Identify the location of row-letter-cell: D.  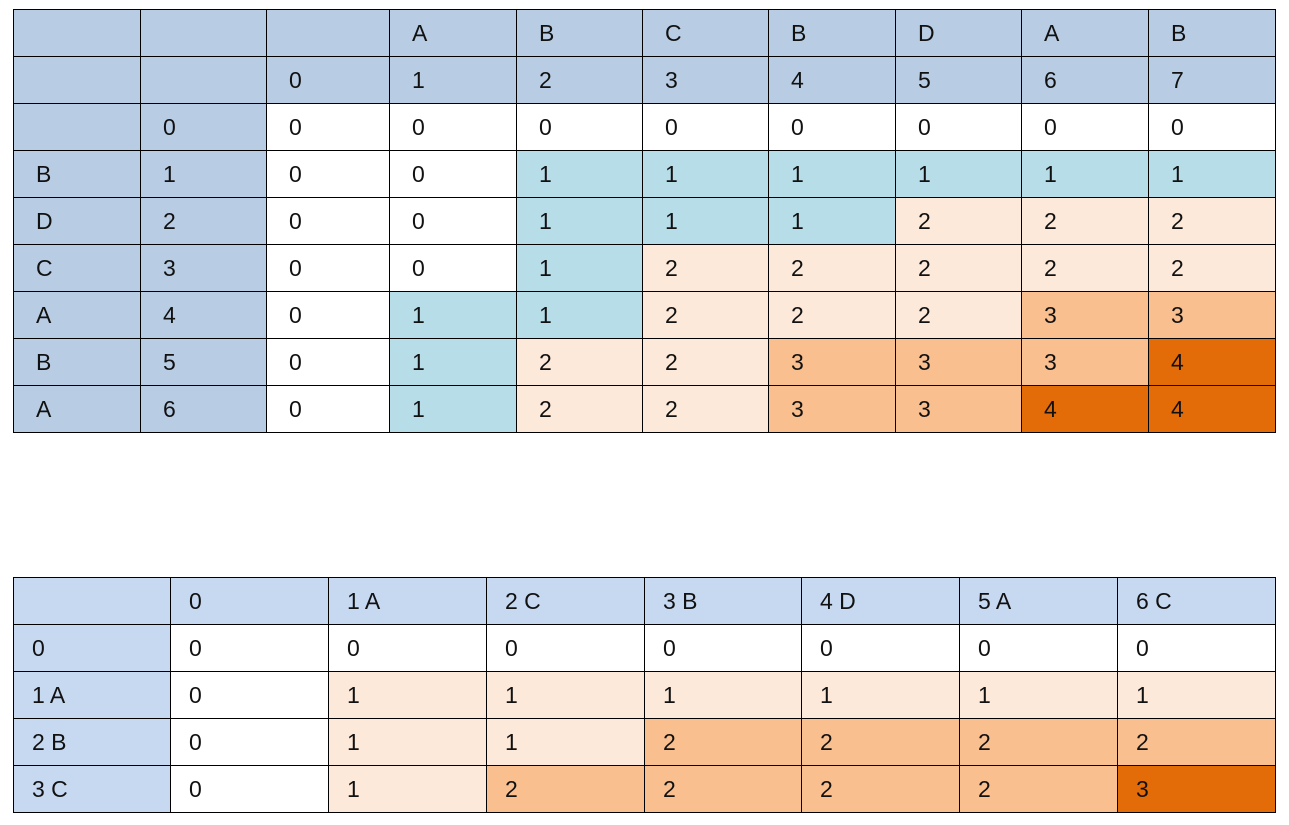
(77, 221).